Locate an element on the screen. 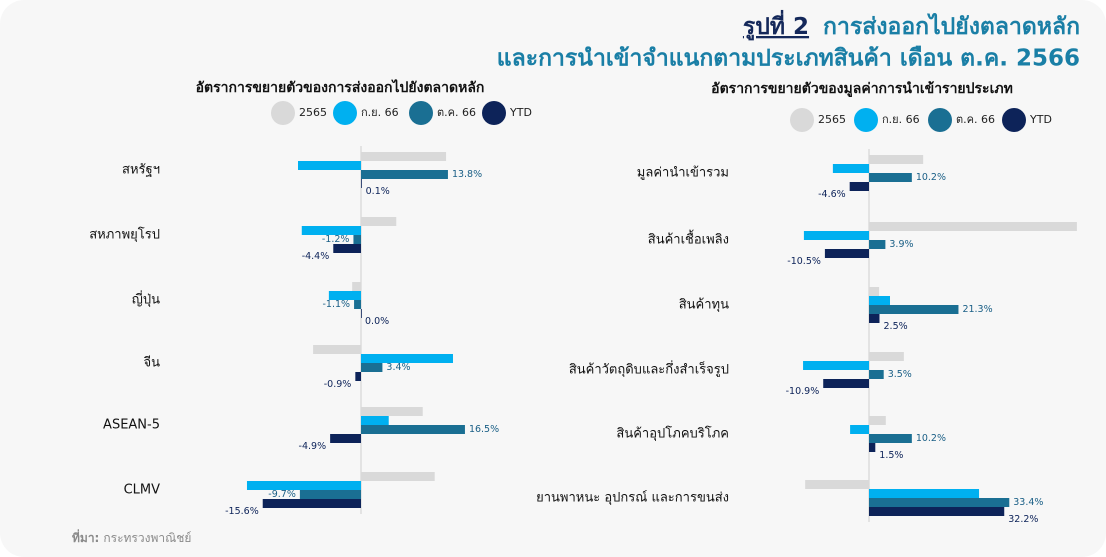 The height and width of the screenshot is (557, 1106). data-label: -4.6% is located at coordinates (832, 194).